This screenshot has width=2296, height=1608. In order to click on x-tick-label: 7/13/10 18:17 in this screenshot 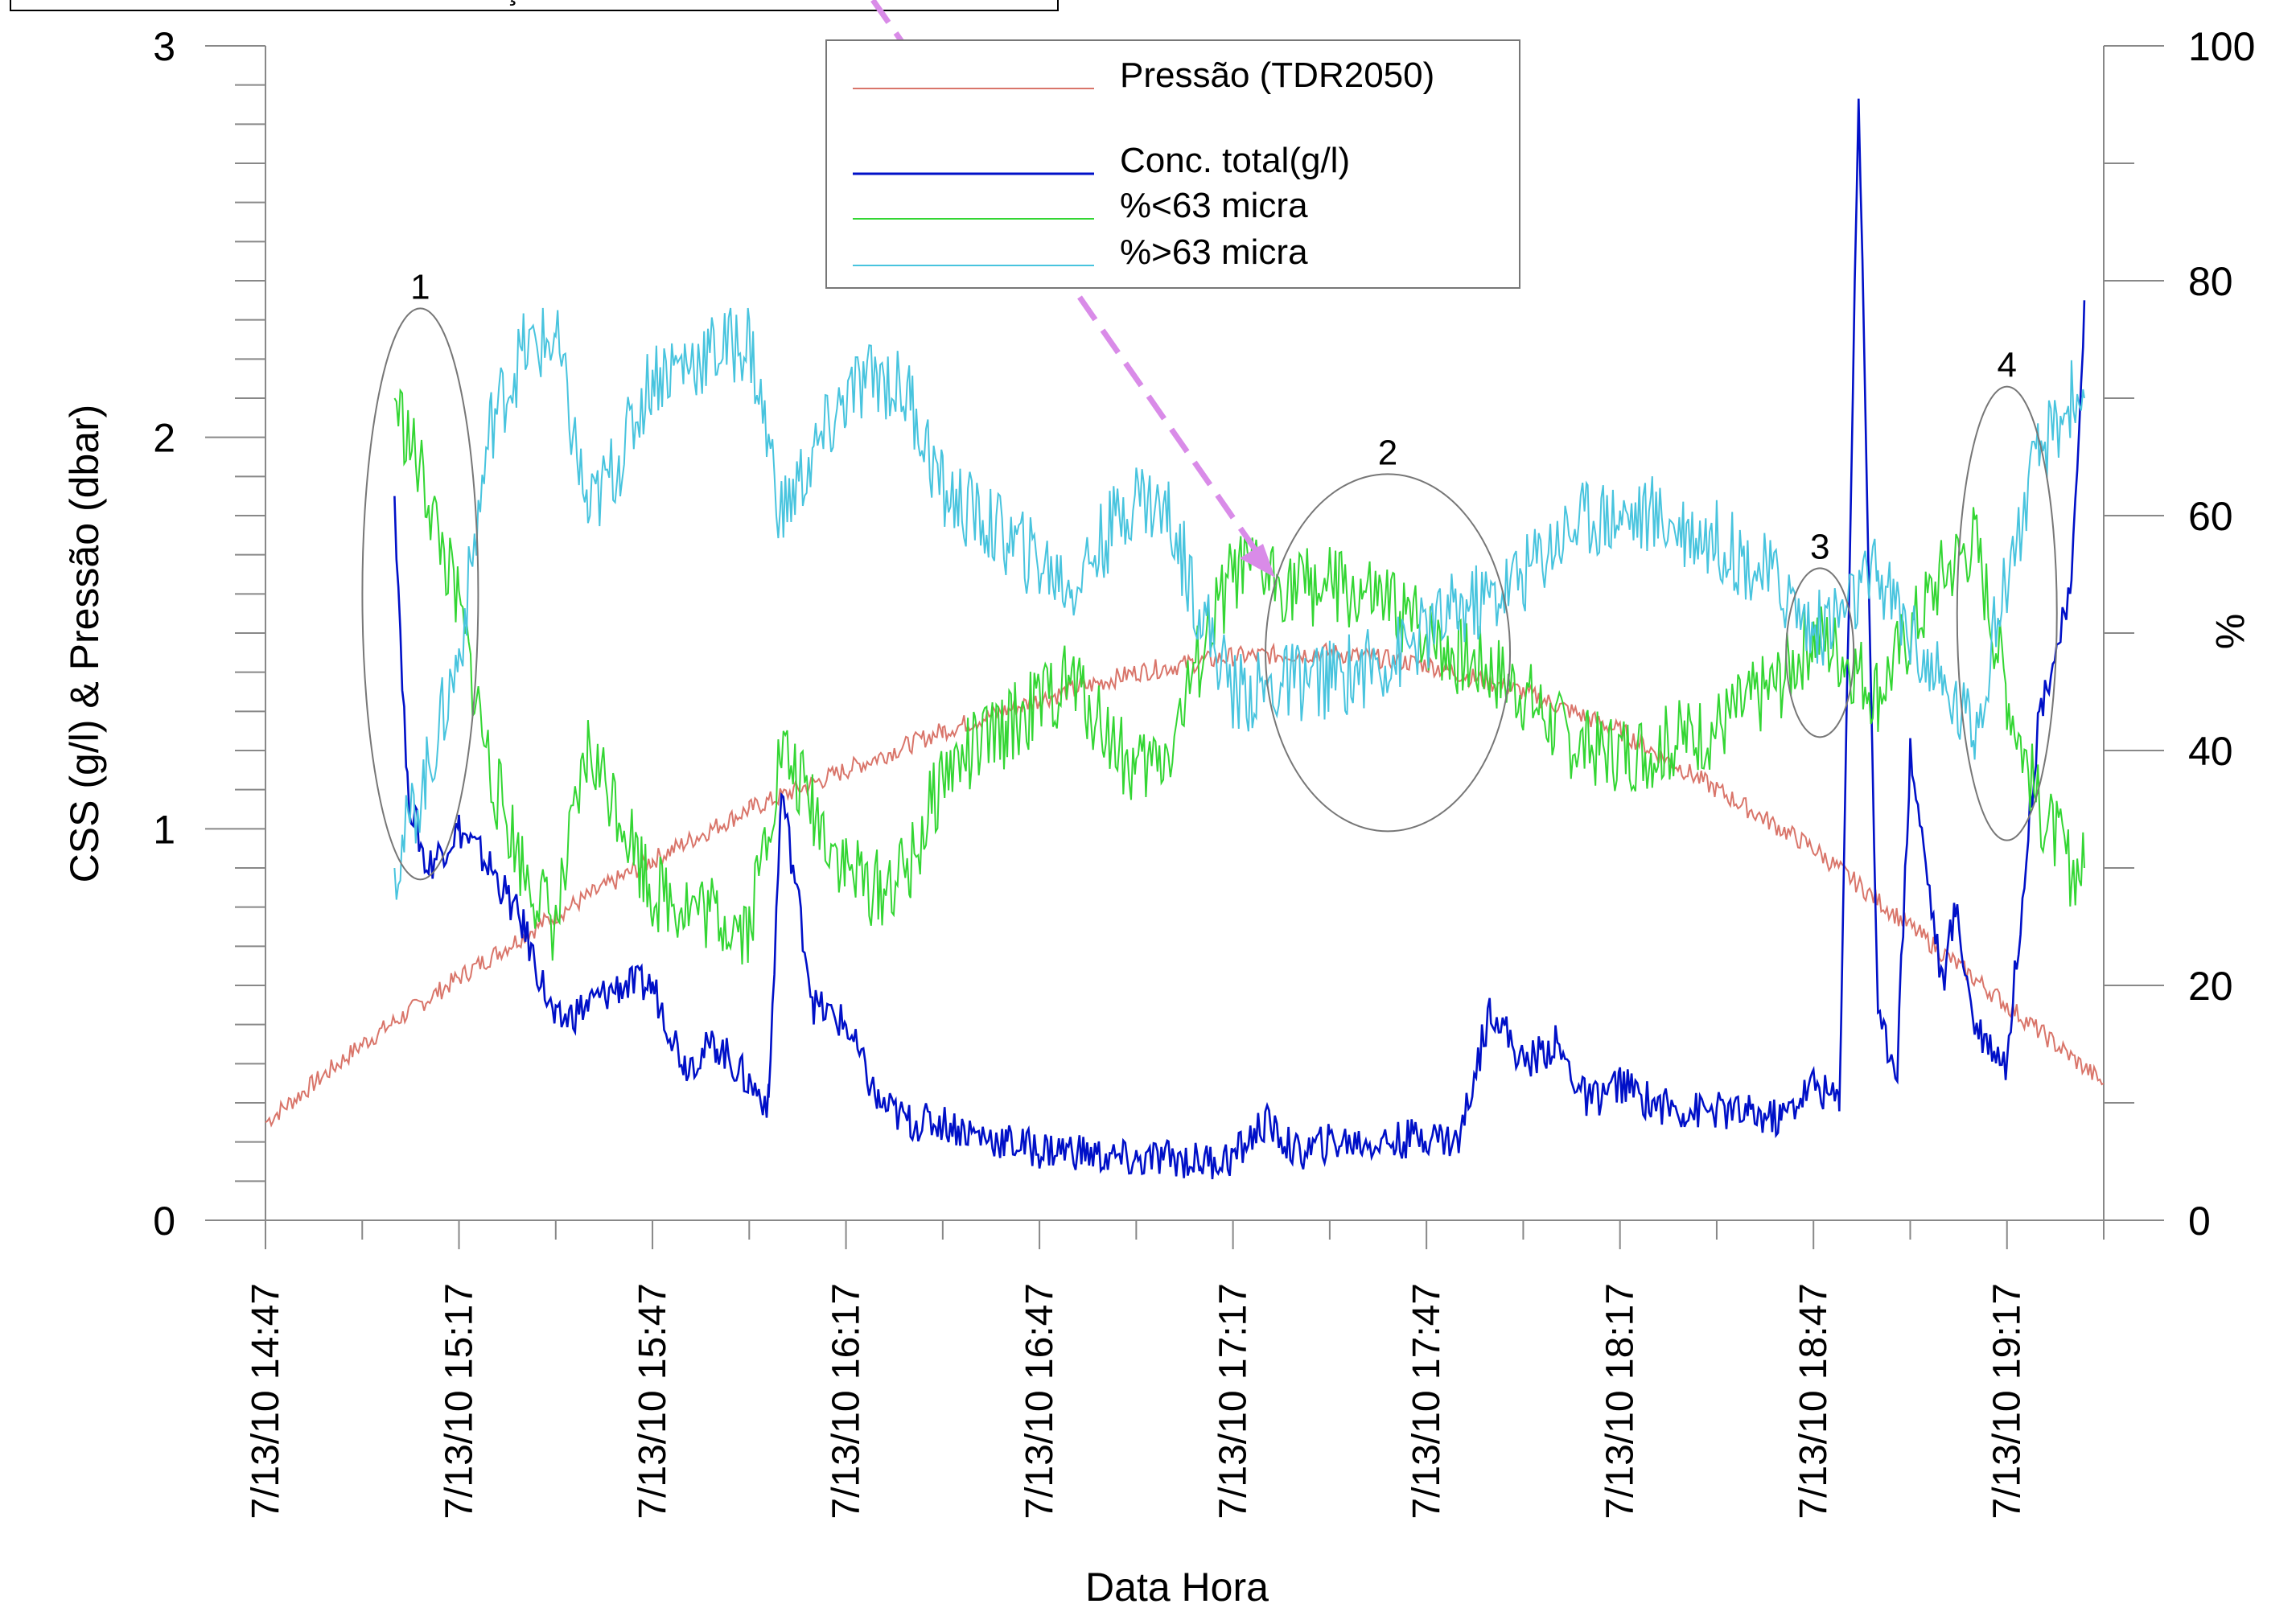, I will do `click(1620, 1401)`.